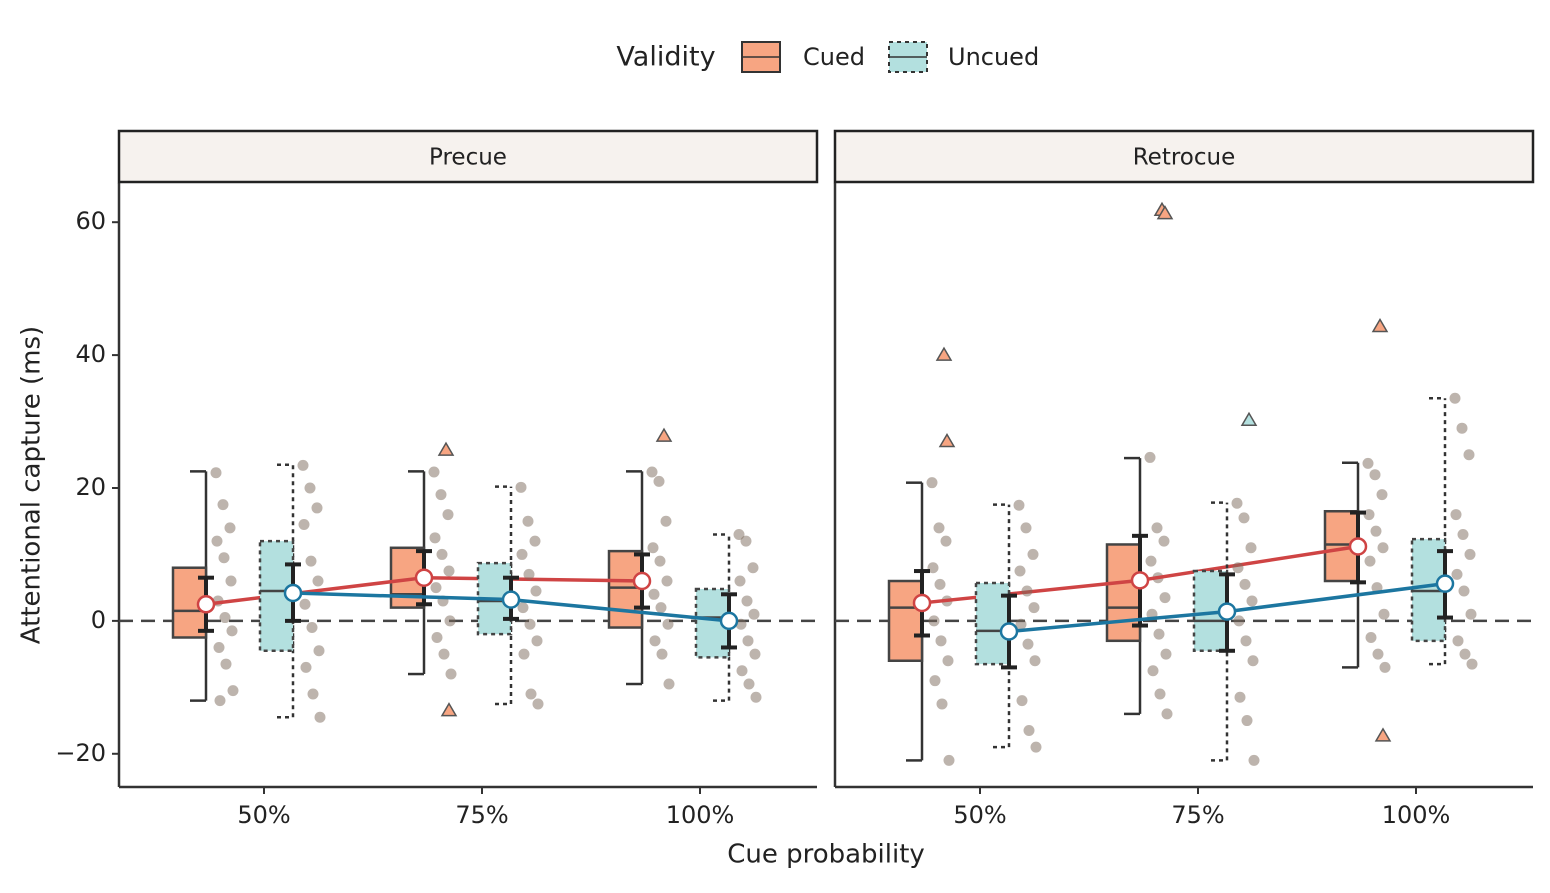 The image size is (1550, 893). Describe the element at coordinates (98, 620) in the screenshot. I see `y-tick-label: 0` at that location.